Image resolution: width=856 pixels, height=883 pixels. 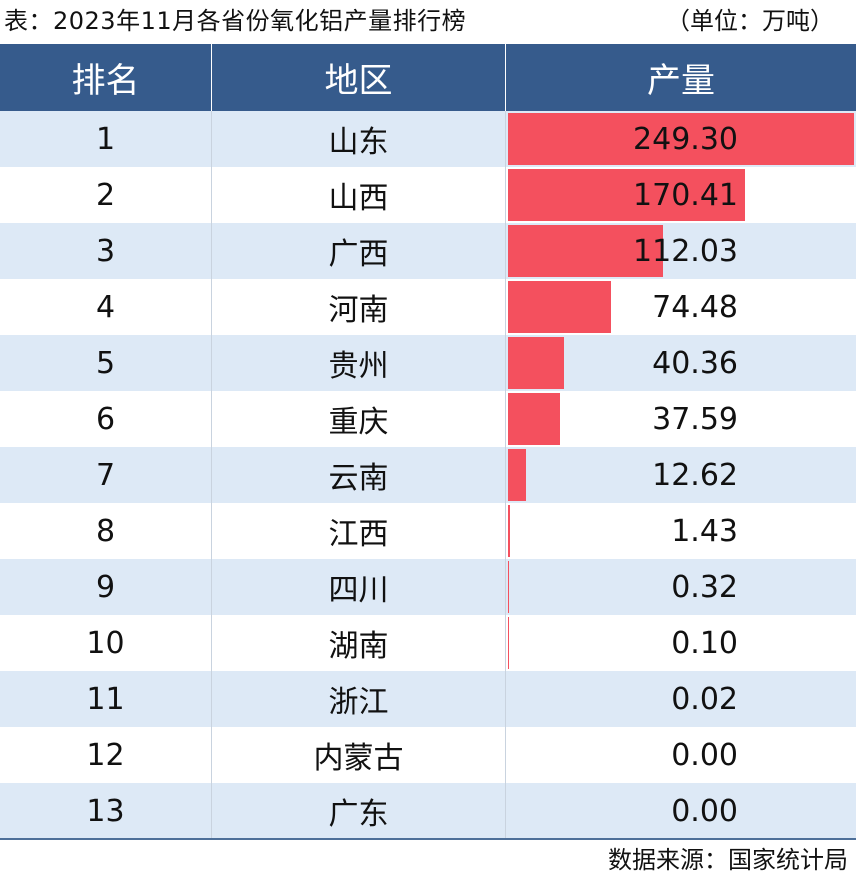 I want to click on production-cell: 0.10, so click(x=681, y=643).